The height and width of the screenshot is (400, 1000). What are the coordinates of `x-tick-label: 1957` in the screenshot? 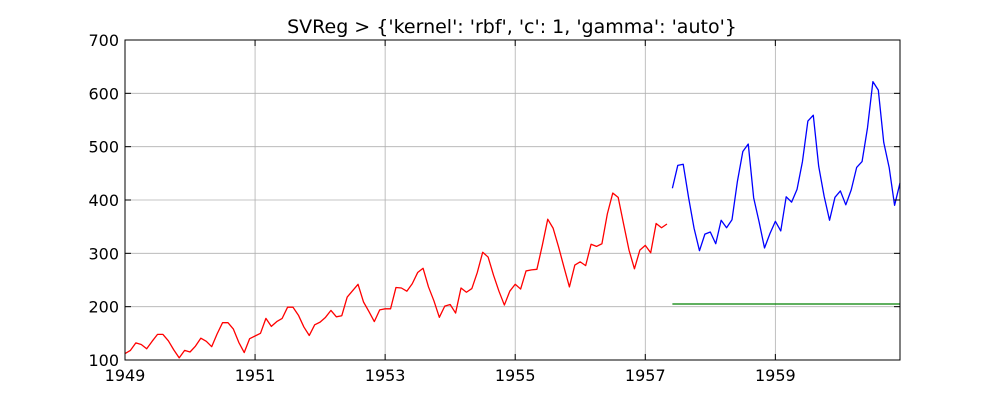 It's located at (645, 375).